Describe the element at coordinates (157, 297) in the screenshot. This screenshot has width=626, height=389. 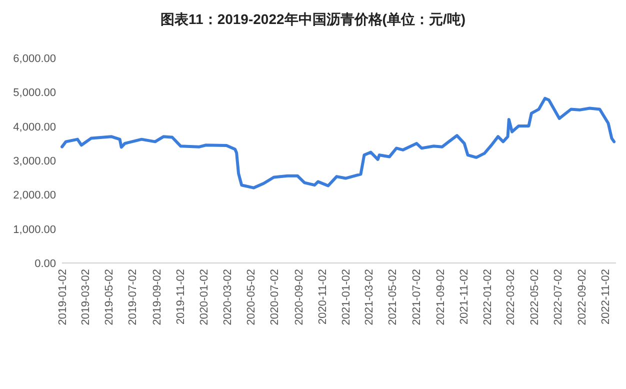
I see `x-tick-label: 2019-09-02` at that location.